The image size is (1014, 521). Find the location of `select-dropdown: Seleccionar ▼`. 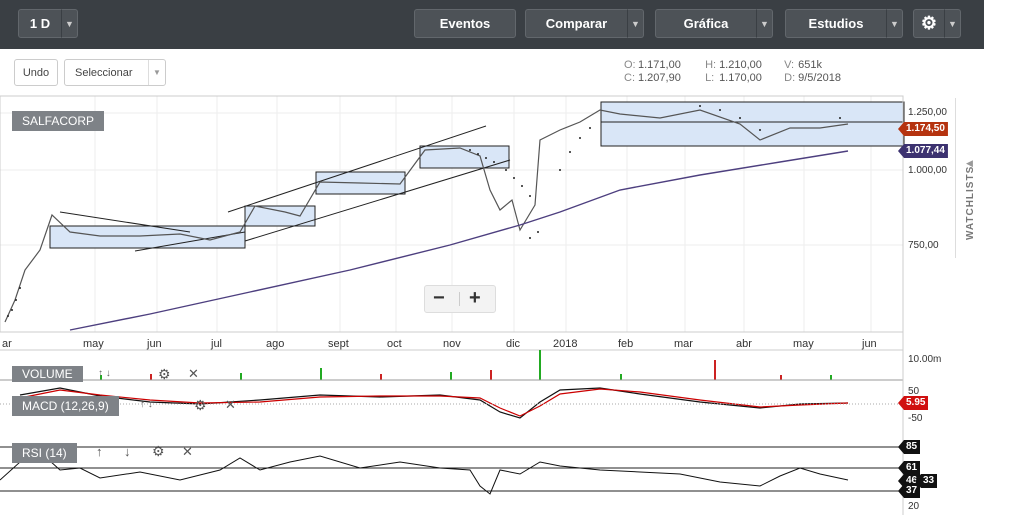

select-dropdown: Seleccionar ▼ is located at coordinates (115, 72).